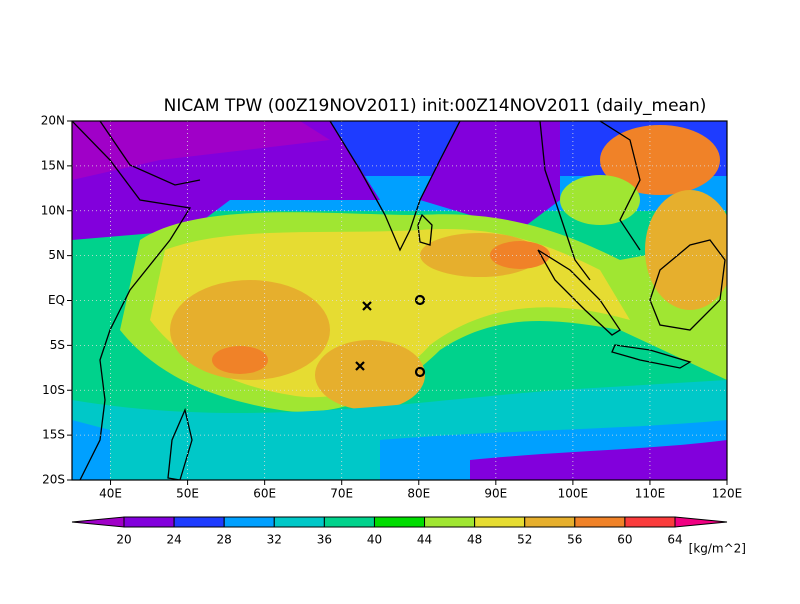 This screenshot has height=604, width=800. Describe the element at coordinates (110, 494) in the screenshot. I see `x-tick-label: 40E` at that location.